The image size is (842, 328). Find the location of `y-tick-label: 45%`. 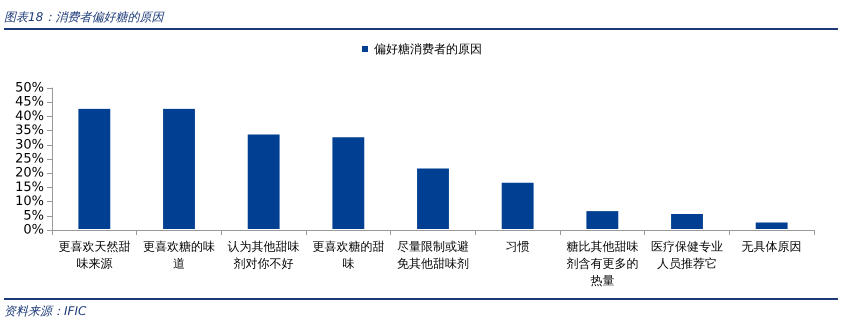

y-tick-label: 45% is located at coordinates (29, 102).